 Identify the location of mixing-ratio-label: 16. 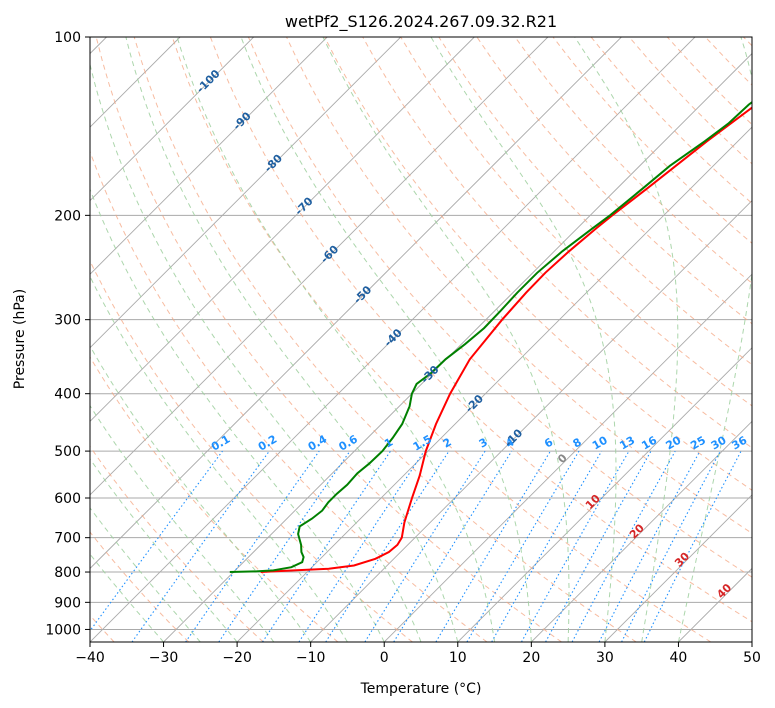
(649, 442).